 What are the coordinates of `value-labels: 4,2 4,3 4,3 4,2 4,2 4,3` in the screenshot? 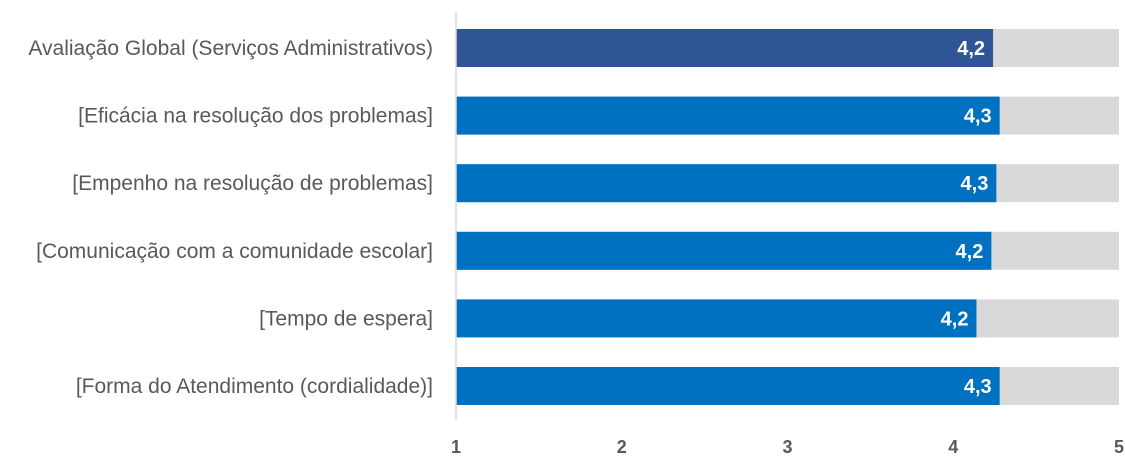 It's located at (966, 218).